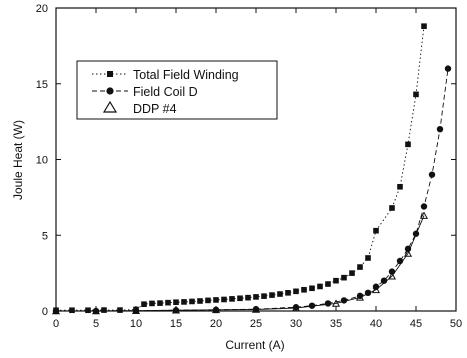 This screenshot has height=358, width=467. What do you see at coordinates (96, 324) in the screenshot?
I see `x-tick-label: 5` at bounding box center [96, 324].